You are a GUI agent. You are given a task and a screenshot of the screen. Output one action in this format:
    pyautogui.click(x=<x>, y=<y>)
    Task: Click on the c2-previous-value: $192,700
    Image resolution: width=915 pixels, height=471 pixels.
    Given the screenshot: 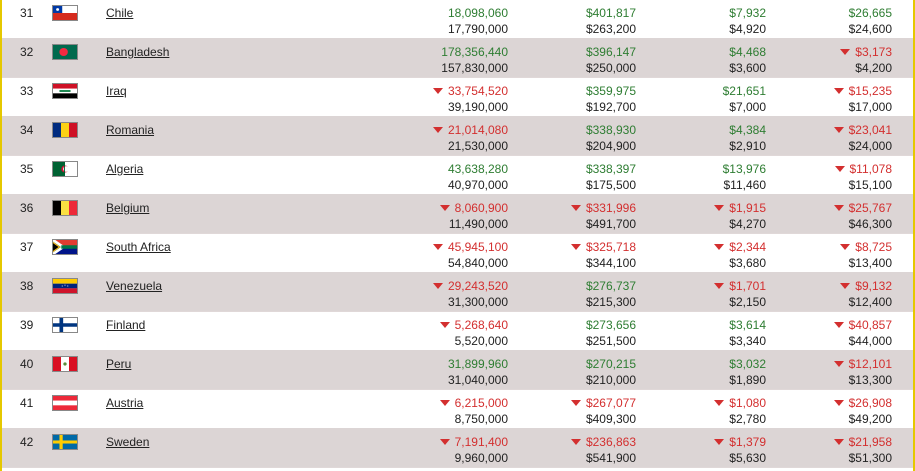 What is the action you would take?
    pyautogui.click(x=610, y=107)
    